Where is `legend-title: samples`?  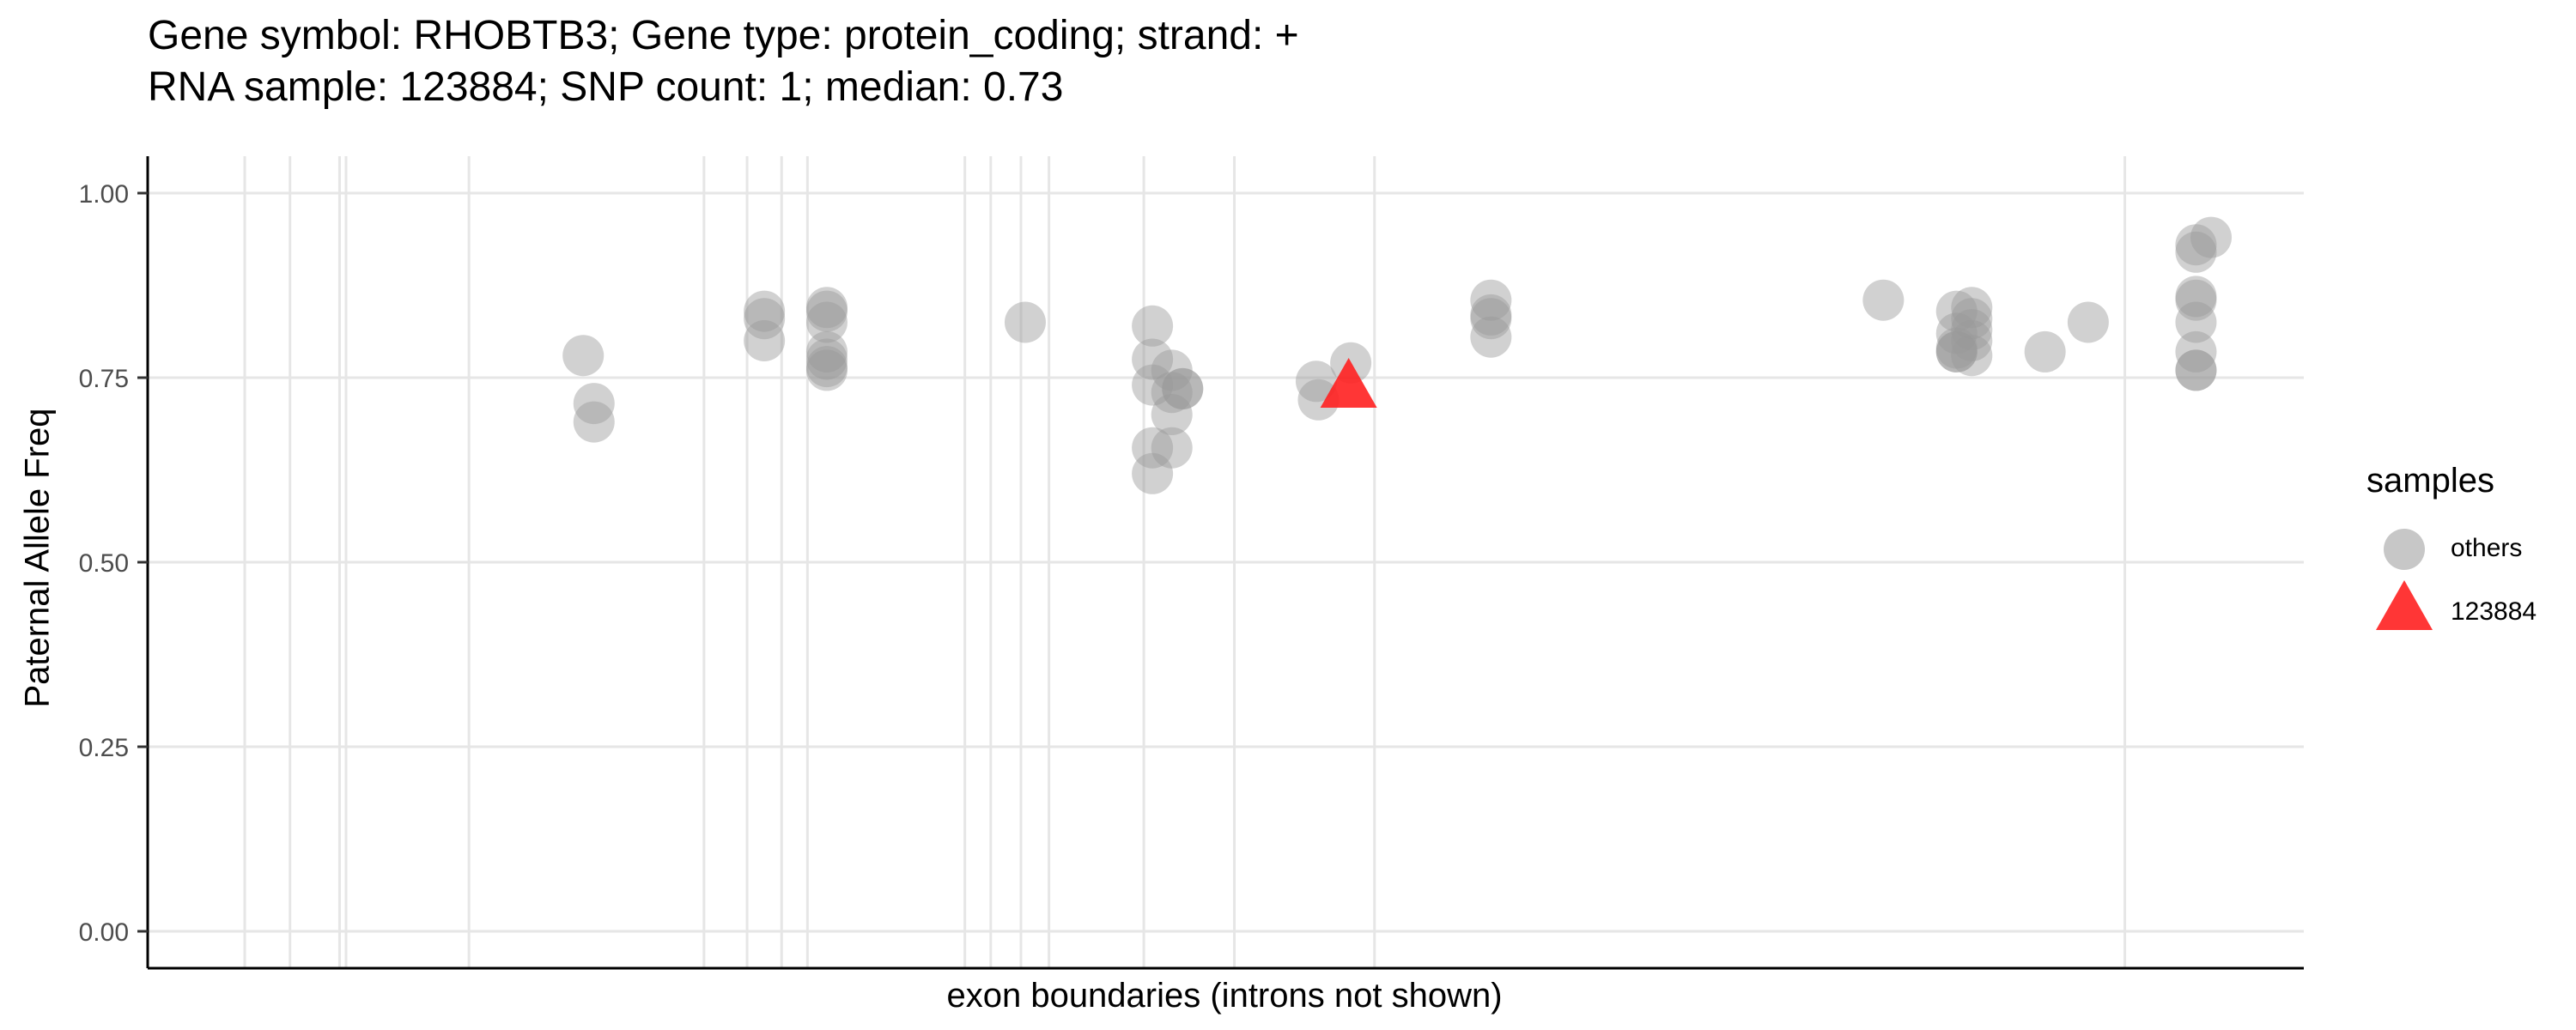 legend-title: samples is located at coordinates (2430, 481).